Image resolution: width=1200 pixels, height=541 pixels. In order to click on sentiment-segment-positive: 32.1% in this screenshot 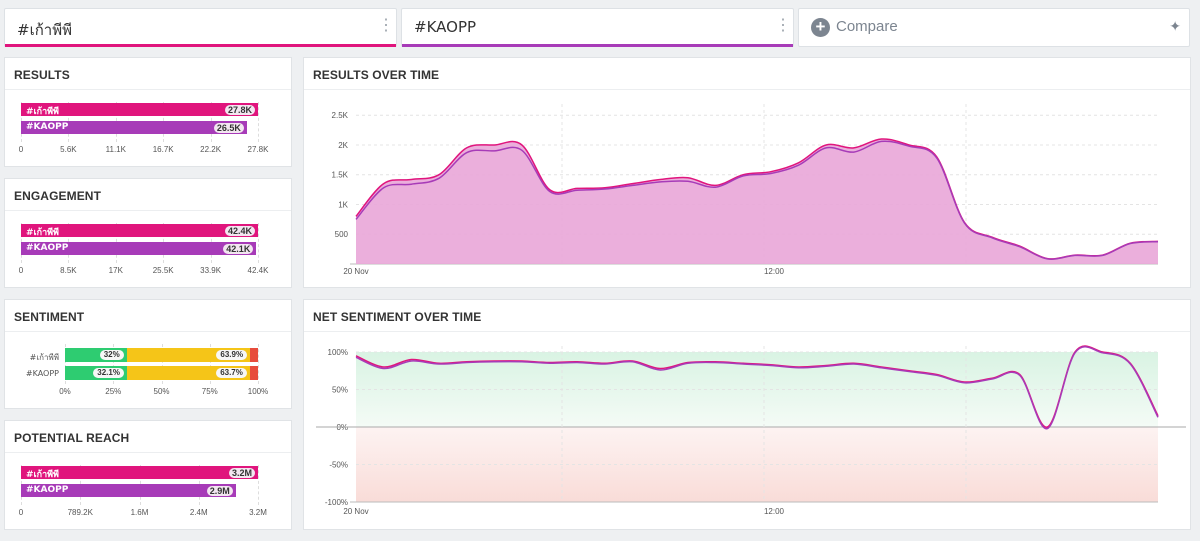, I will do `click(96, 373)`.